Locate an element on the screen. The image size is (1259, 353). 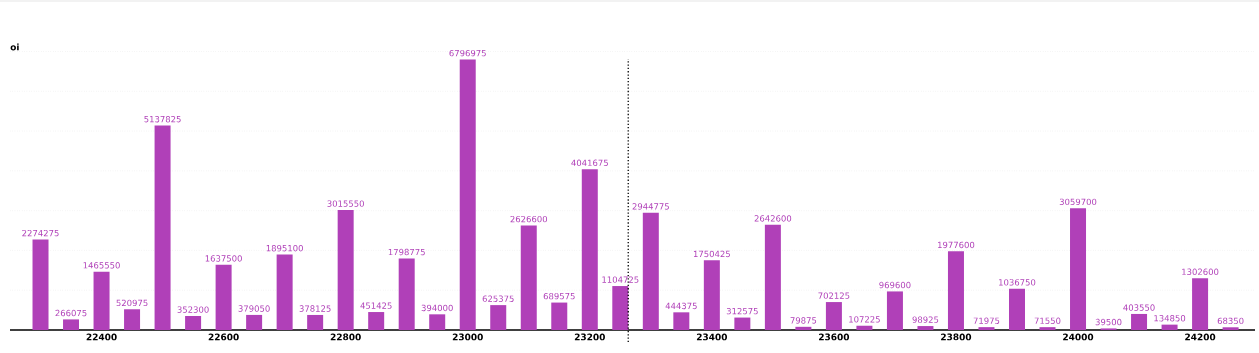
data-label: 2944775 is located at coordinates (650, 206).